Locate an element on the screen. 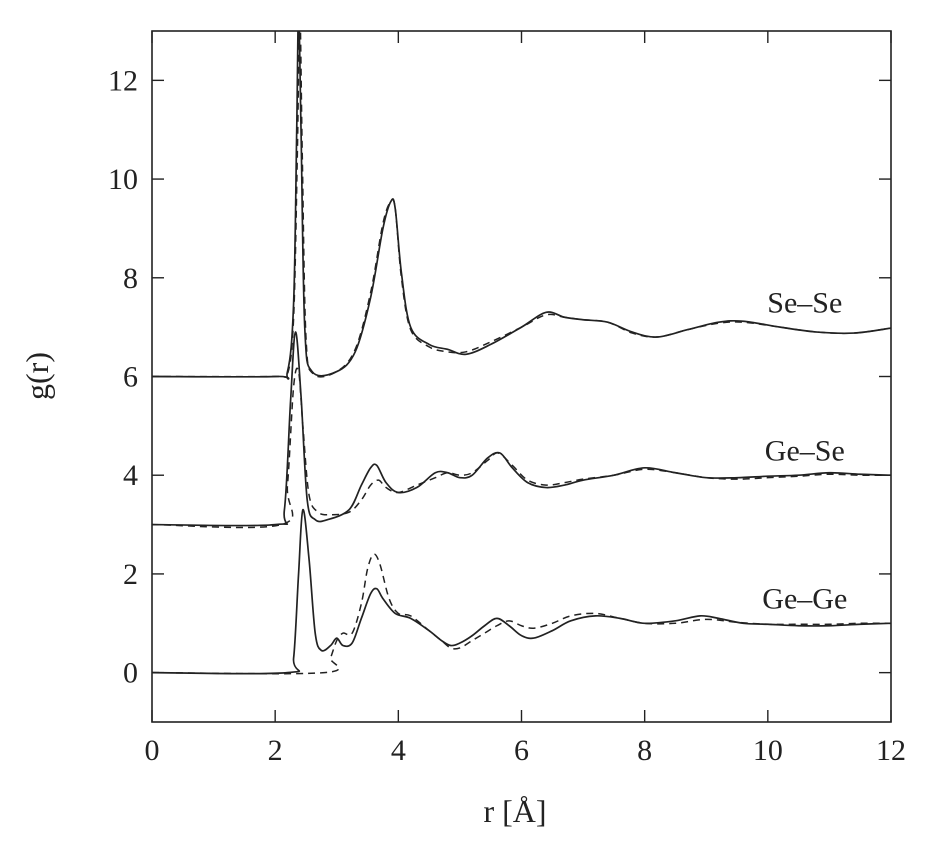  x-tick-label: 12 is located at coordinates (891, 750).